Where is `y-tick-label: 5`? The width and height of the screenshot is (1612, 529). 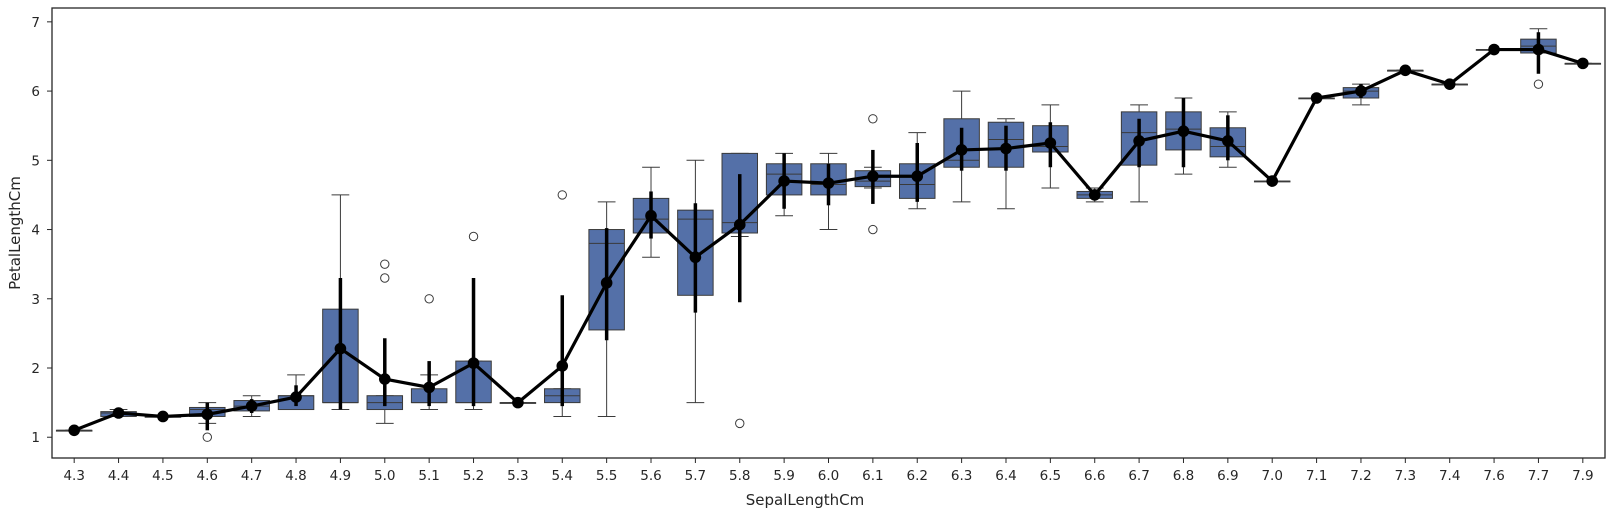
y-tick-label: 5 is located at coordinates (35, 161).